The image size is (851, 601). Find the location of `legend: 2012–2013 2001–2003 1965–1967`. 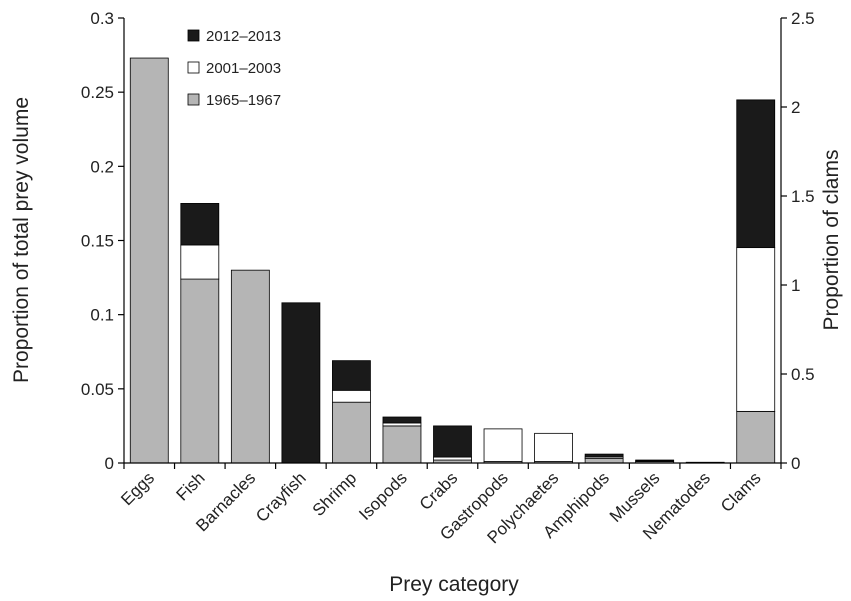

legend: 2012–2013 2001–2003 1965–1967 is located at coordinates (234, 68).